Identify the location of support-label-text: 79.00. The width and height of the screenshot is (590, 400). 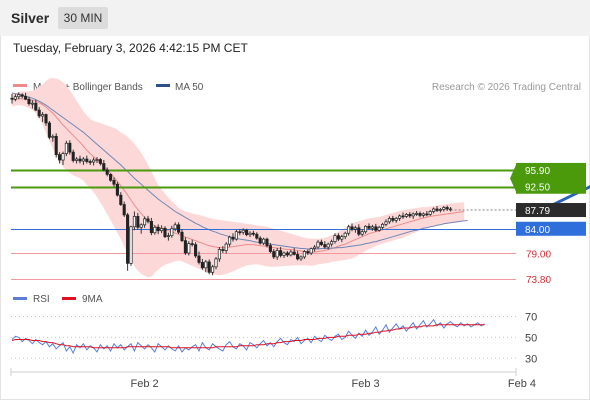
(538, 254).